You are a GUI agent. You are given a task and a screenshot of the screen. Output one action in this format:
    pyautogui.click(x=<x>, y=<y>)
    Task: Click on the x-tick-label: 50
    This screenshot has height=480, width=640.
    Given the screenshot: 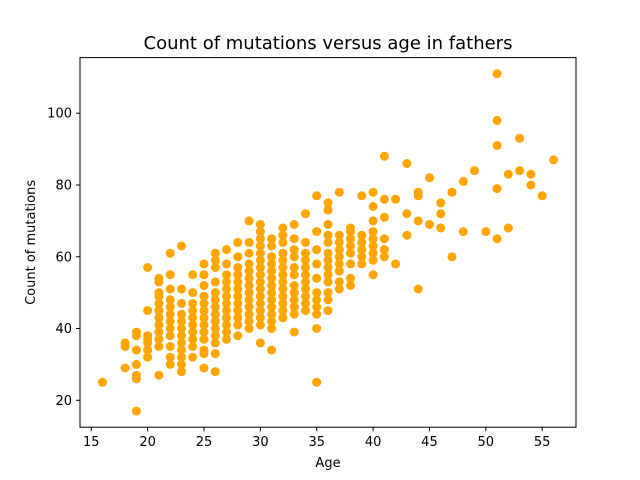 What is the action you would take?
    pyautogui.click(x=486, y=442)
    